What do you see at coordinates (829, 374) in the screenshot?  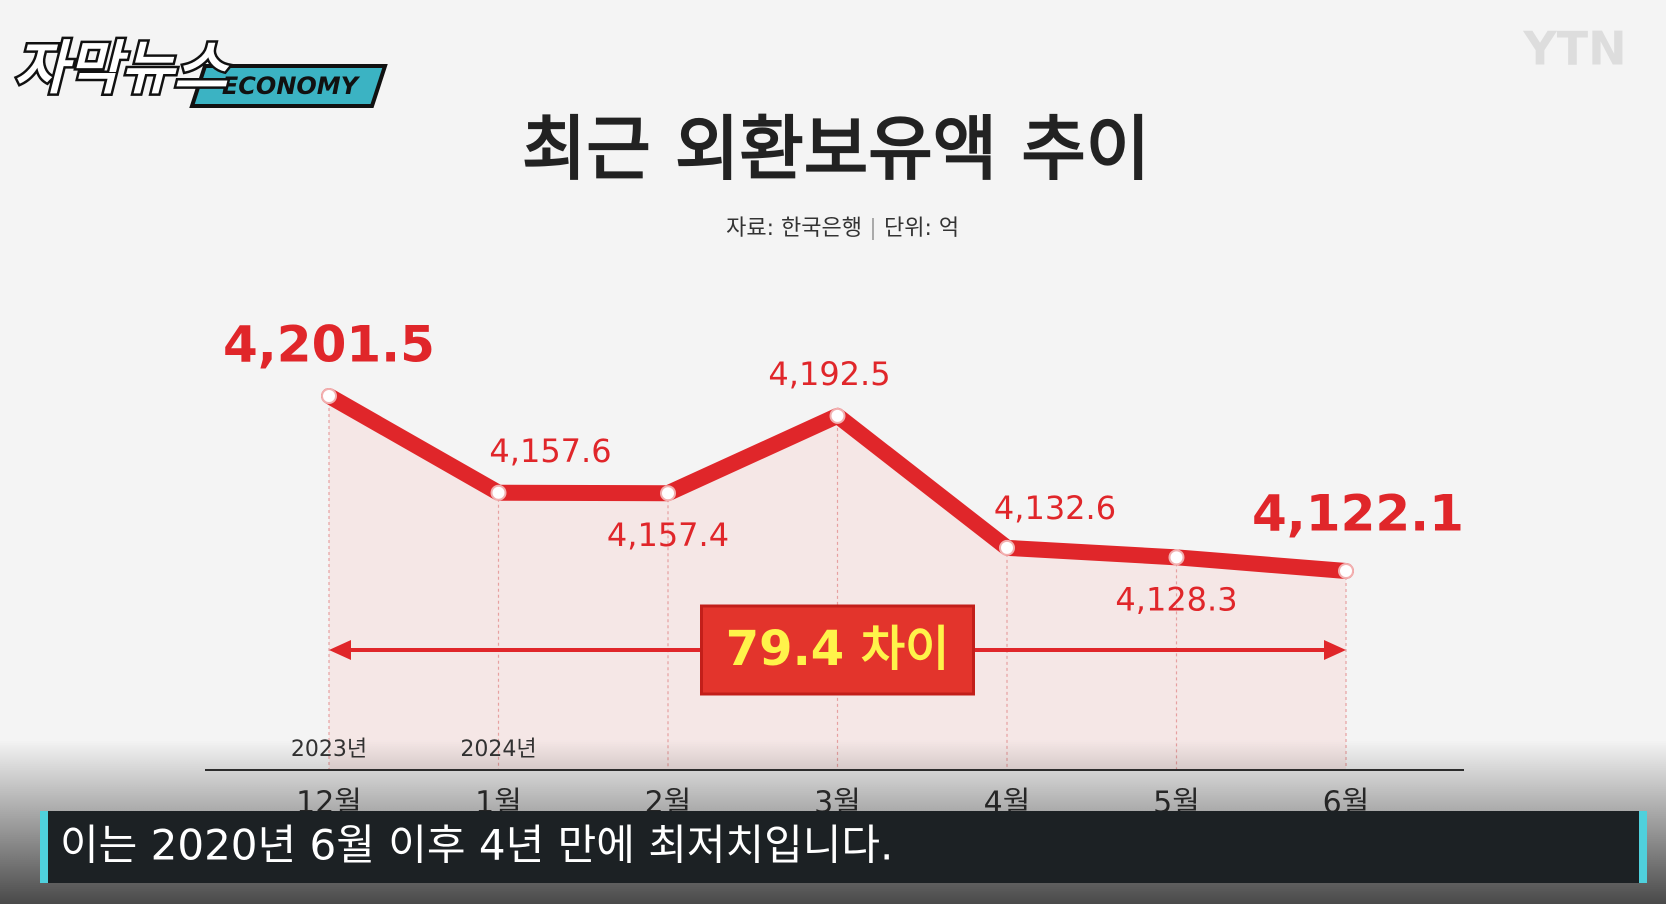 I see `value-label: 4,192.5` at bounding box center [829, 374].